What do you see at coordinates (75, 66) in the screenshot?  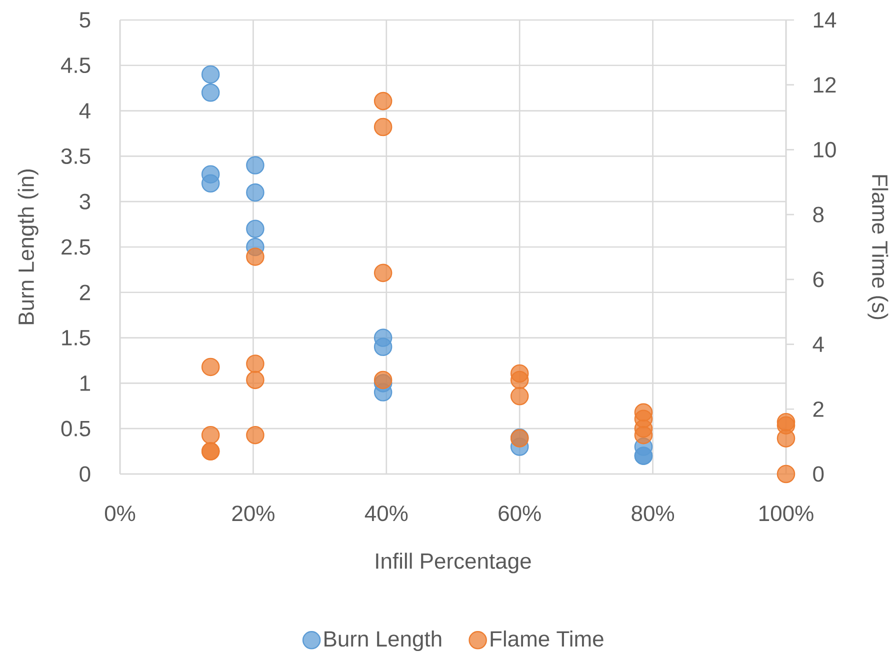 I see `y-tick-label: 4.5` at bounding box center [75, 66].